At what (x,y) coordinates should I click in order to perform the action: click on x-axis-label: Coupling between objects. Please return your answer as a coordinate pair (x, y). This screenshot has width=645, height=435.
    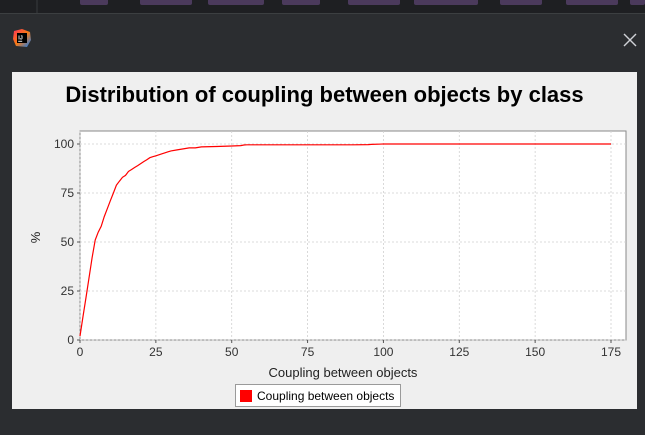
    Looking at the image, I should click on (343, 372).